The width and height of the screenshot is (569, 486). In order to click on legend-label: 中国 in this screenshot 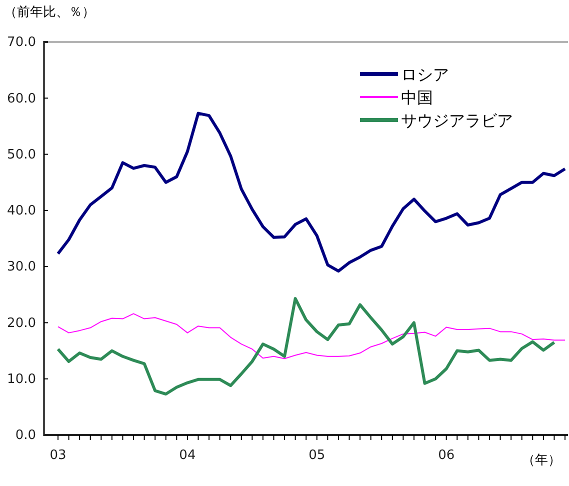, I will do `click(417, 97)`.